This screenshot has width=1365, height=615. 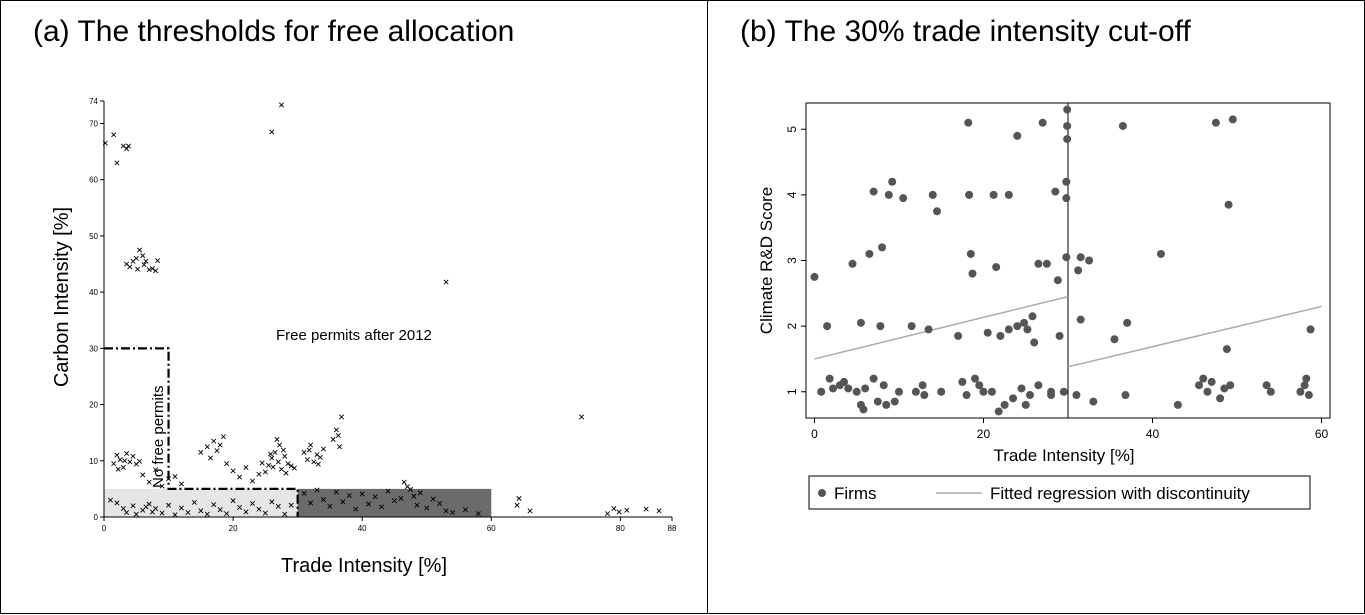 What do you see at coordinates (93, 101) in the screenshot?
I see `y-tick-label: 74` at bounding box center [93, 101].